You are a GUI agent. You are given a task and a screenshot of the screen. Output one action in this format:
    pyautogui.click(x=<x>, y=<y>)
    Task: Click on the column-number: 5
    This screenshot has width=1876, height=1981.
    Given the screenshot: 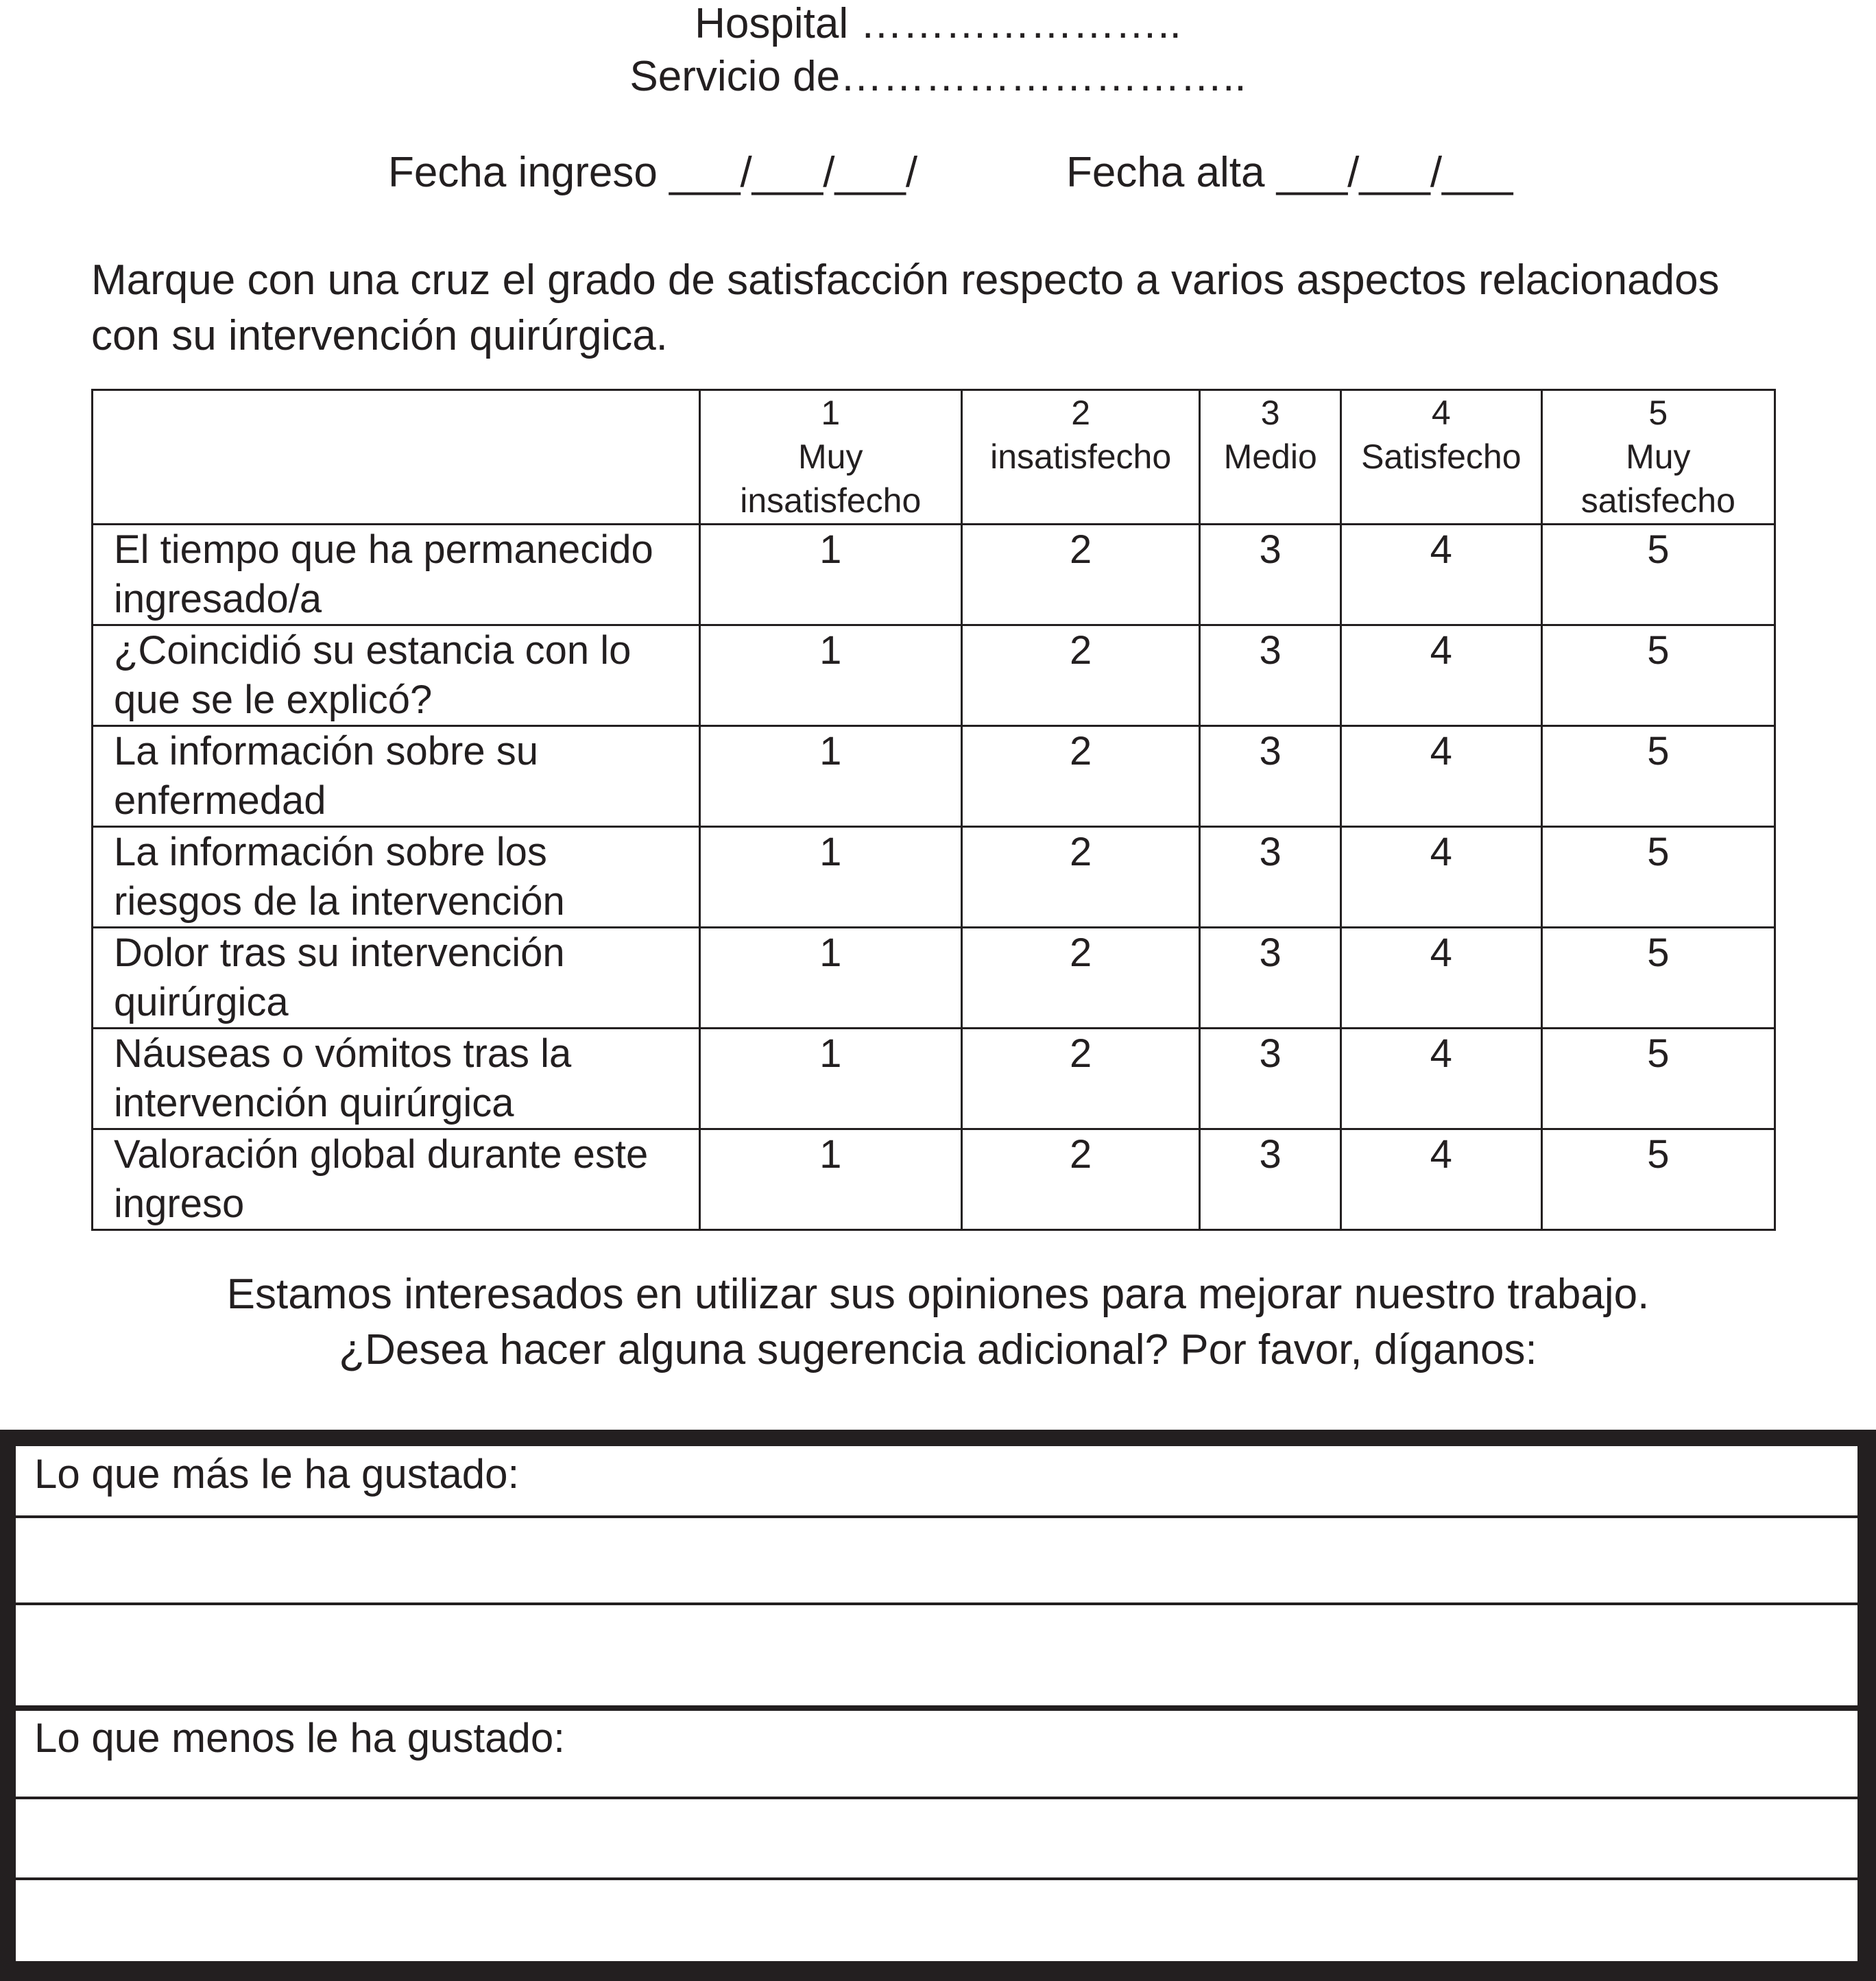 What is the action you would take?
    pyautogui.click(x=1658, y=413)
    